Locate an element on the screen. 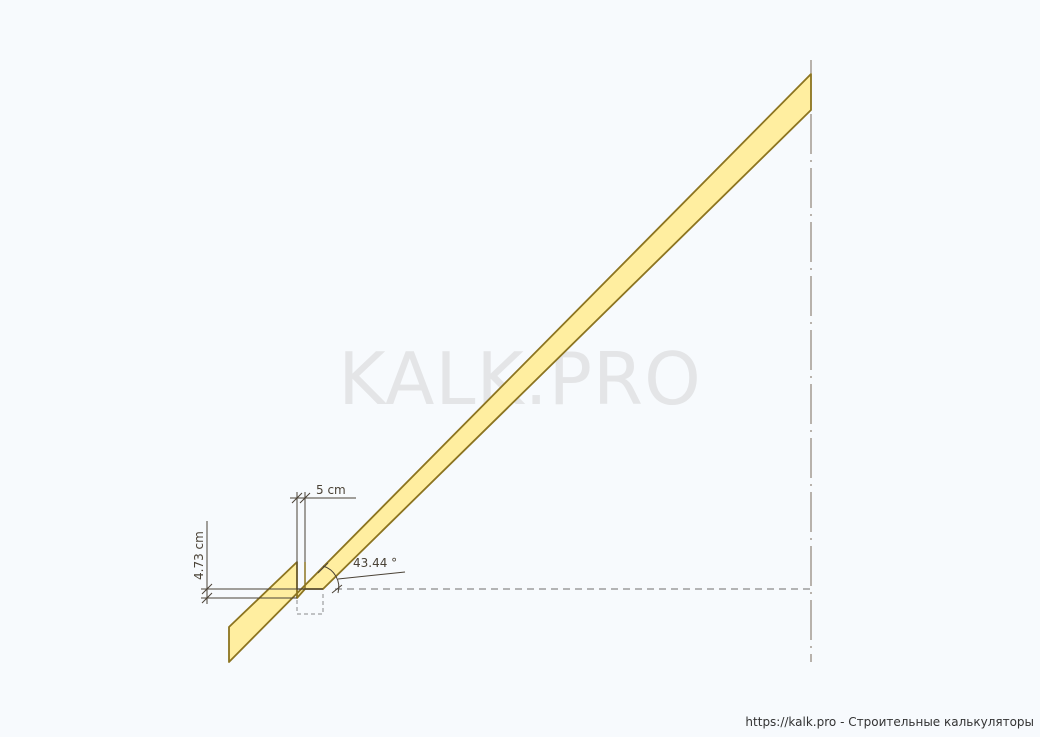 The width and height of the screenshot is (1040, 737). height-dimension is located at coordinates (249, 562).